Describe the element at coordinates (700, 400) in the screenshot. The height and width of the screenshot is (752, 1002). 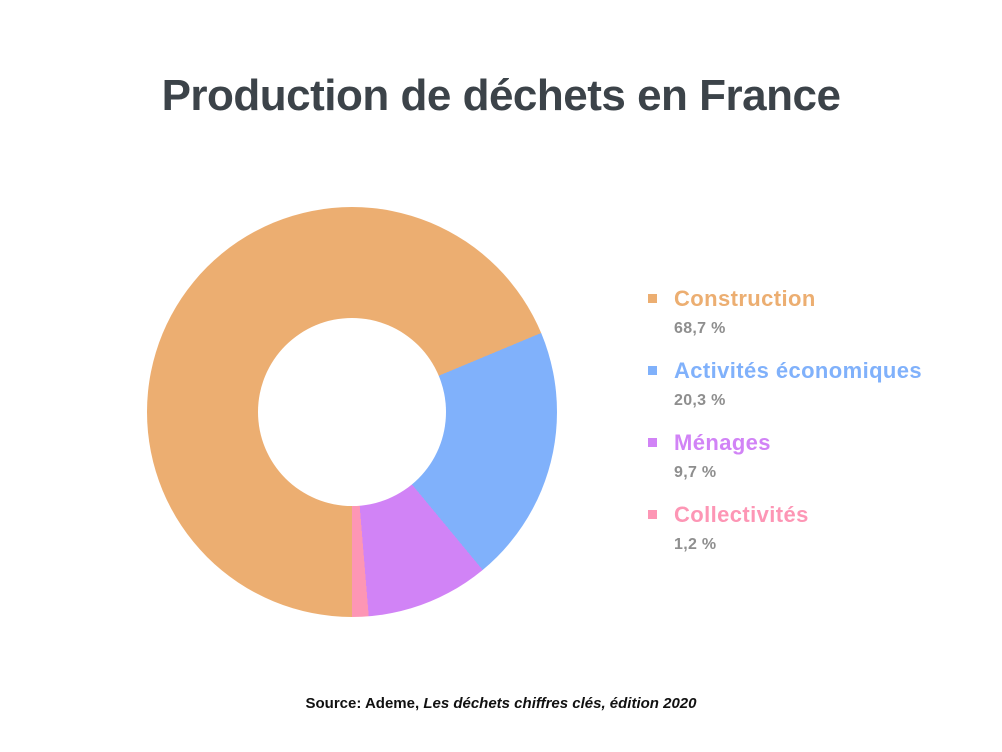
I see `legend-percentage: 20,3 %` at that location.